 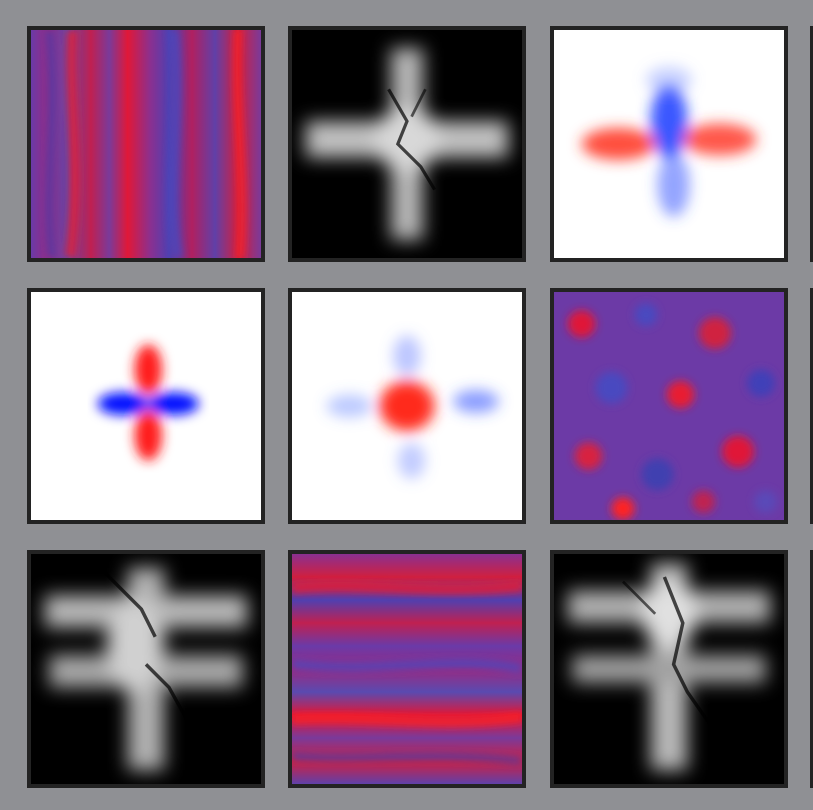 I want to click on tile-r3c2-horizontal-noise, so click(x=407, y=669).